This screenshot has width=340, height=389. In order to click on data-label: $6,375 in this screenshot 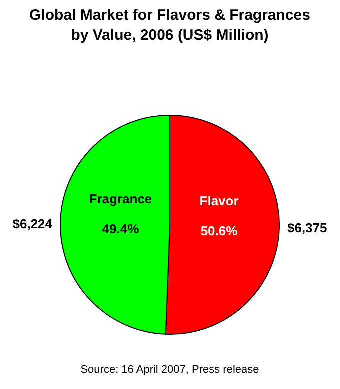, I will do `click(307, 228)`.